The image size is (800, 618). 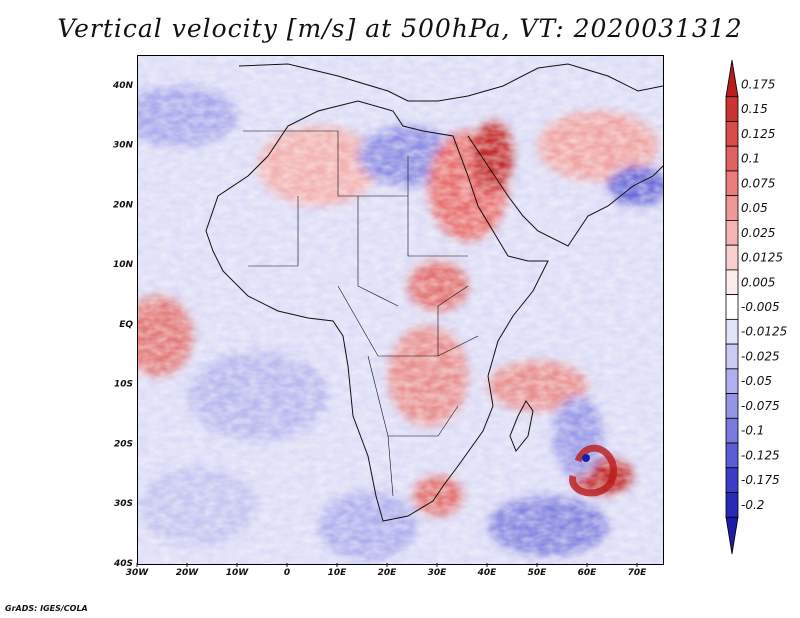 I want to click on colorbar-label: 0.025, so click(x=758, y=233).